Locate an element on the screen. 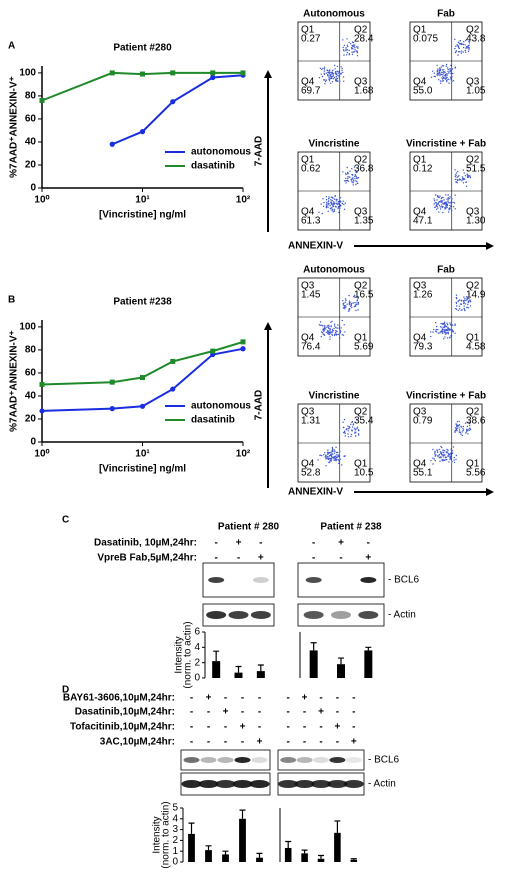 Image resolution: width=517 pixels, height=877 pixels. quadrant-name: Q3 is located at coordinates (361, 212).